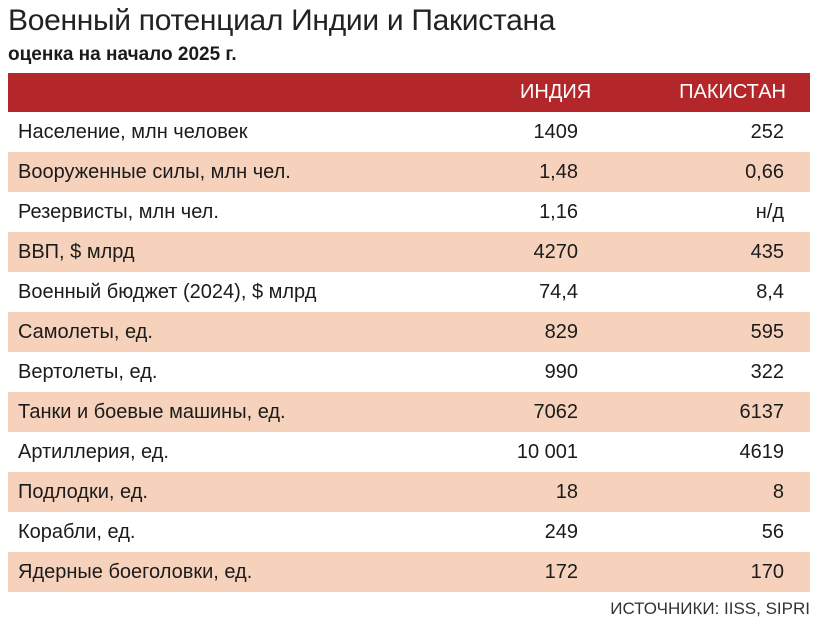 This screenshot has width=822, height=630. What do you see at coordinates (556, 92) in the screenshot?
I see `column-header-india: ИНДИЯ` at bounding box center [556, 92].